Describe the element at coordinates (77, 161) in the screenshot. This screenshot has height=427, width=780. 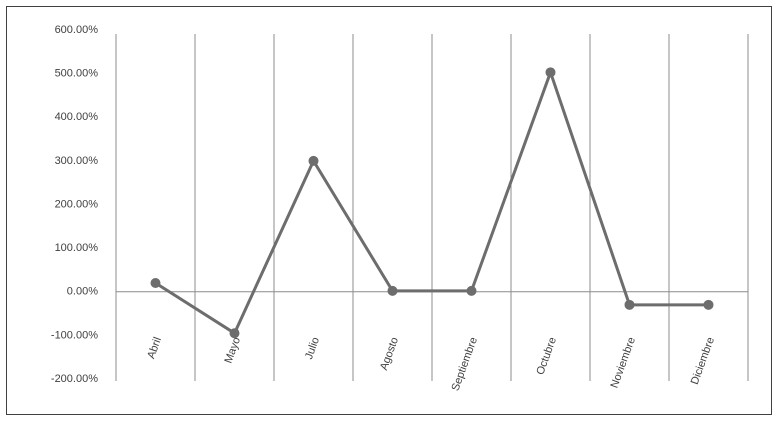
I see `y-tick-label: 300.00%` at that location.